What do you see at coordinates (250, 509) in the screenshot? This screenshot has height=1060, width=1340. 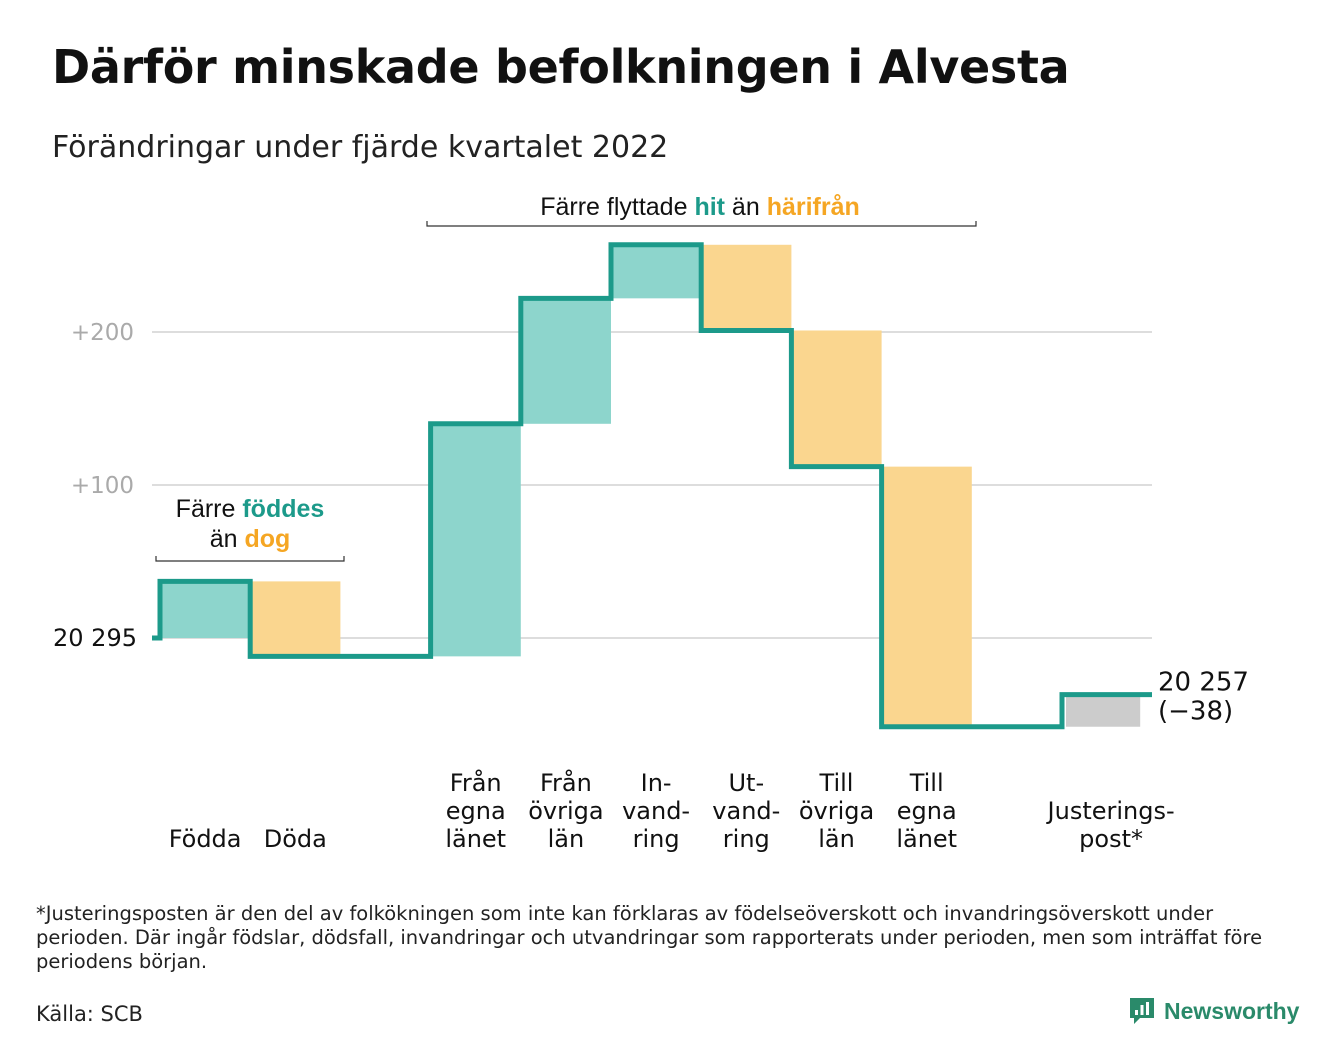 I see `births-annotation-text: Färre föddes` at bounding box center [250, 509].